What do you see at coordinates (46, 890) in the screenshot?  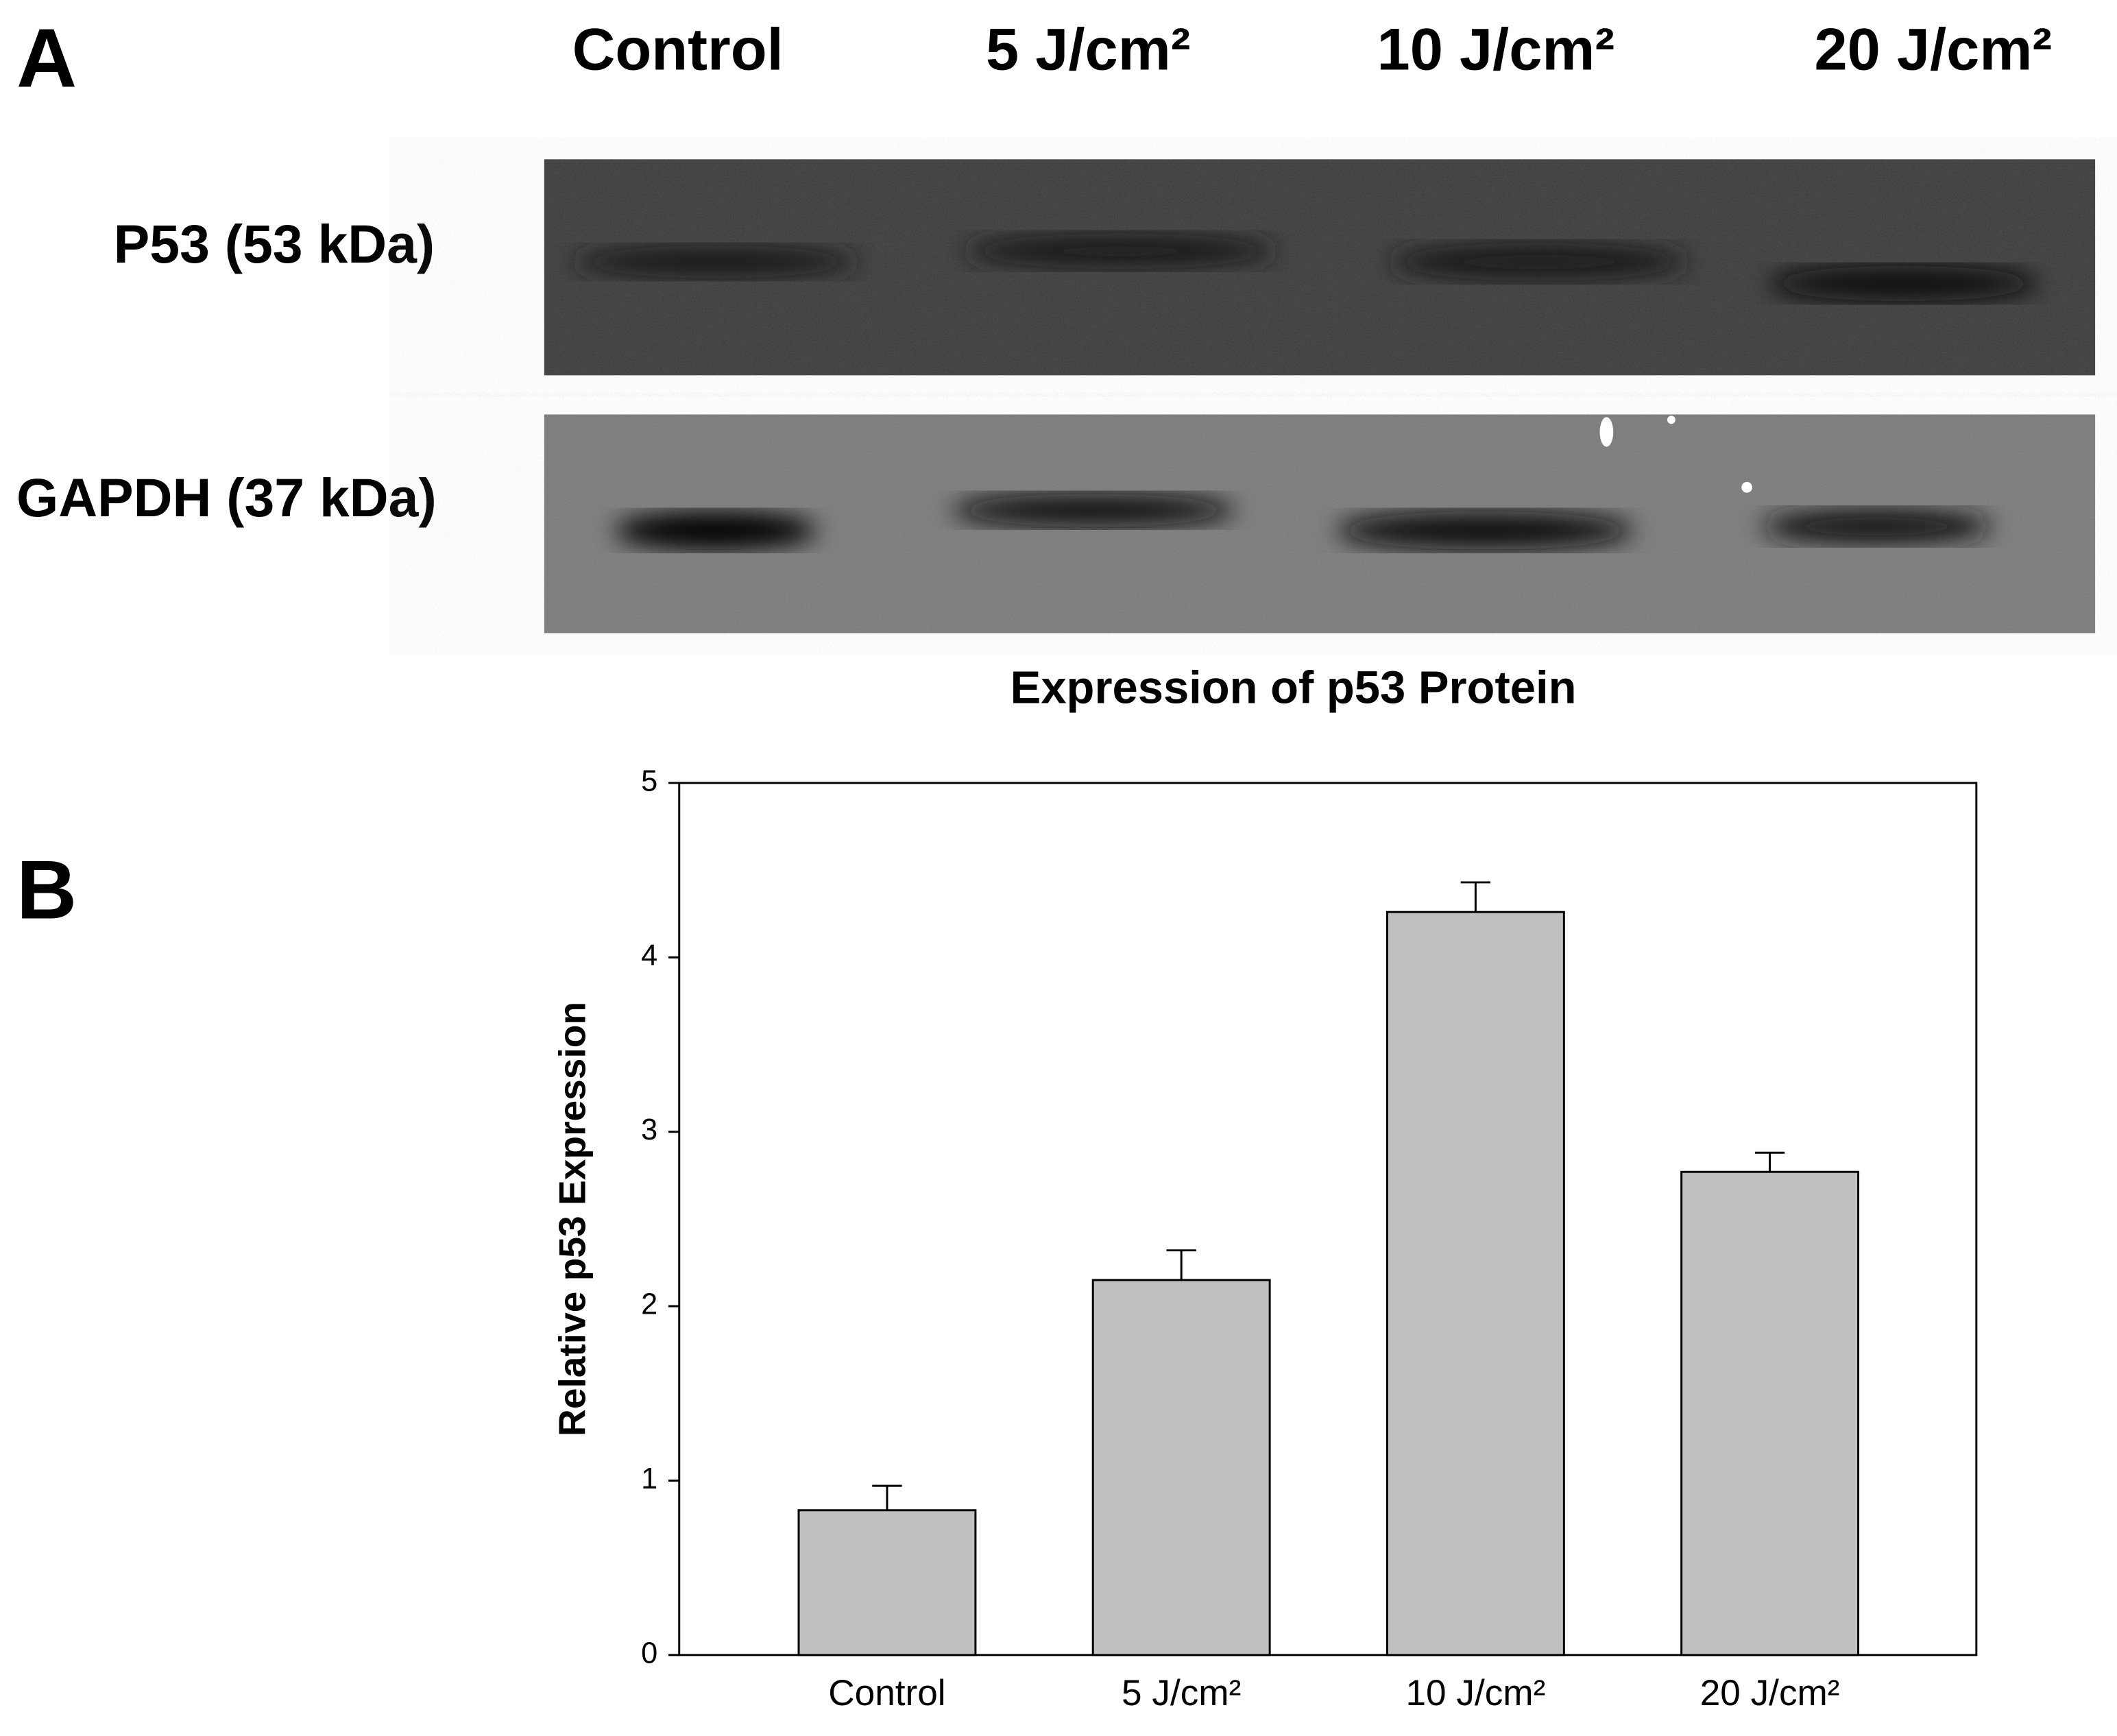 I see `panel-label: B` at bounding box center [46, 890].